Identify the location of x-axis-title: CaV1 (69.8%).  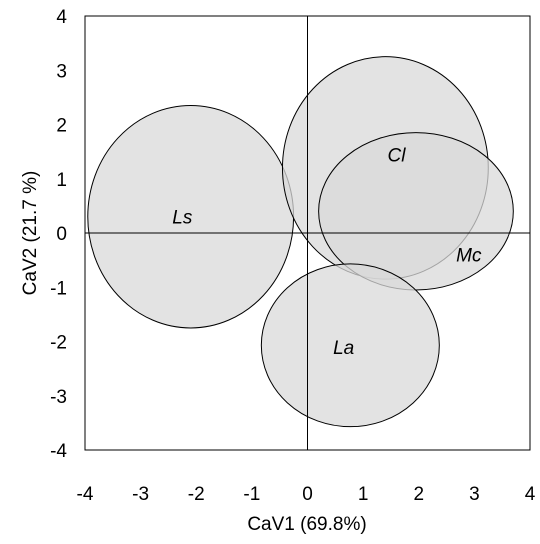
(306, 524).